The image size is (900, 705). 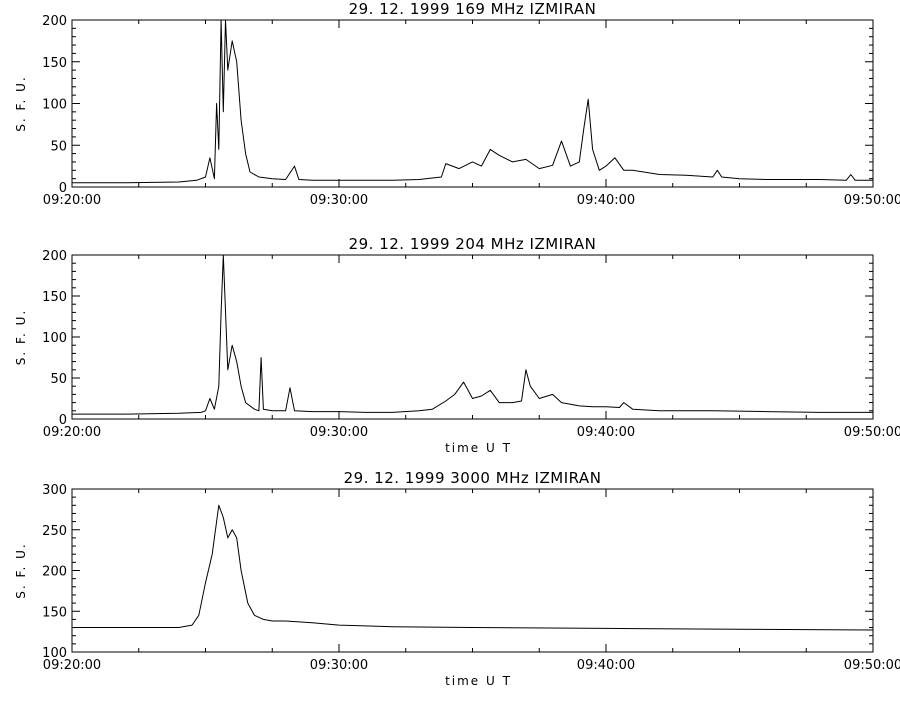 What do you see at coordinates (473, 9) in the screenshot?
I see `chart-title: 29. 12. 1999 169 MHz IZMIRAN` at bounding box center [473, 9].